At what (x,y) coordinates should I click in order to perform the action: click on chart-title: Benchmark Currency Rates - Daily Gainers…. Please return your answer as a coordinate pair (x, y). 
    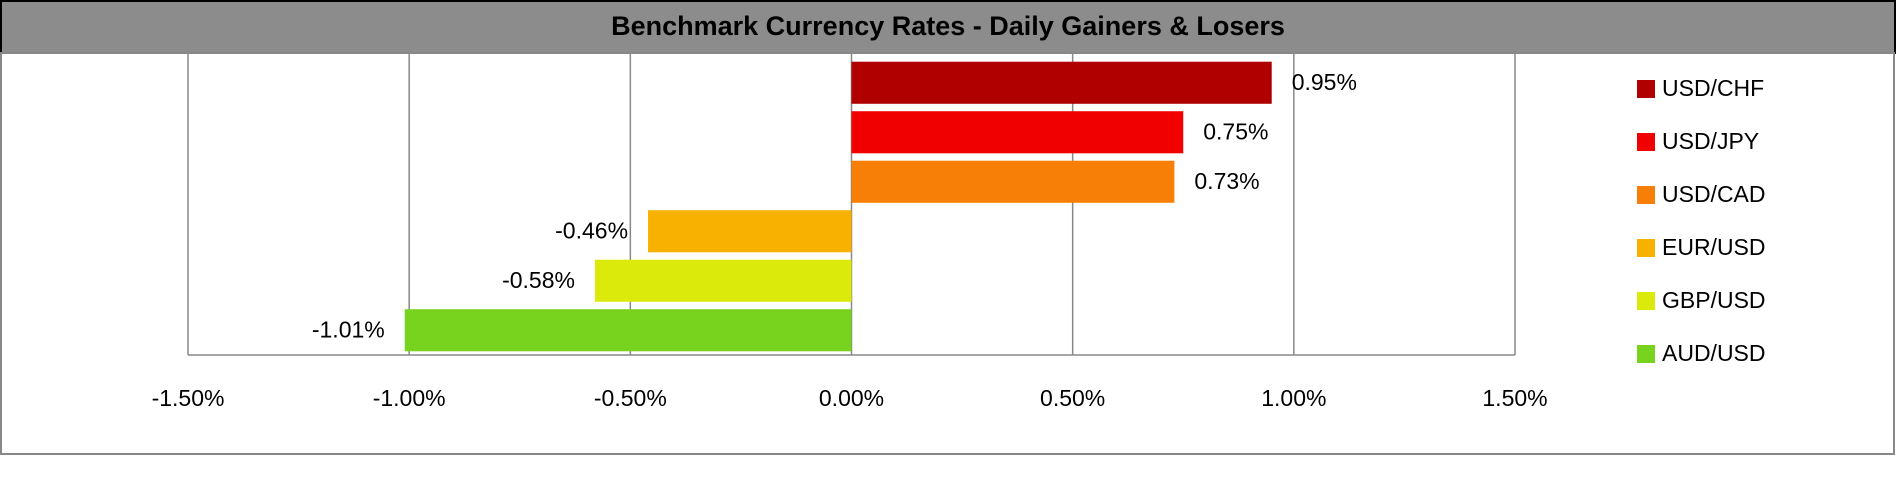
    Looking at the image, I should click on (948, 26).